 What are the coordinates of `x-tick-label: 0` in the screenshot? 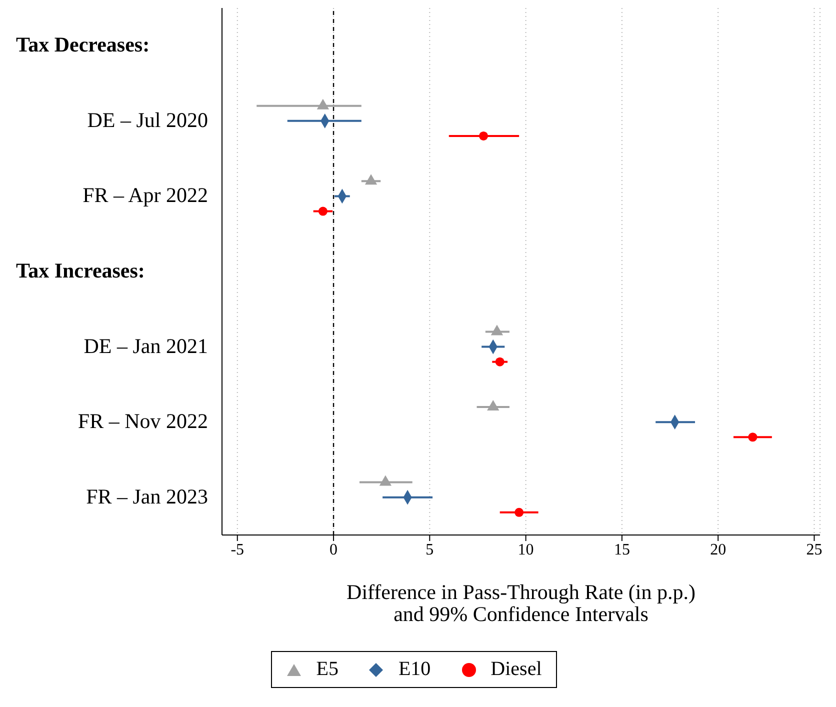 It's located at (334, 549).